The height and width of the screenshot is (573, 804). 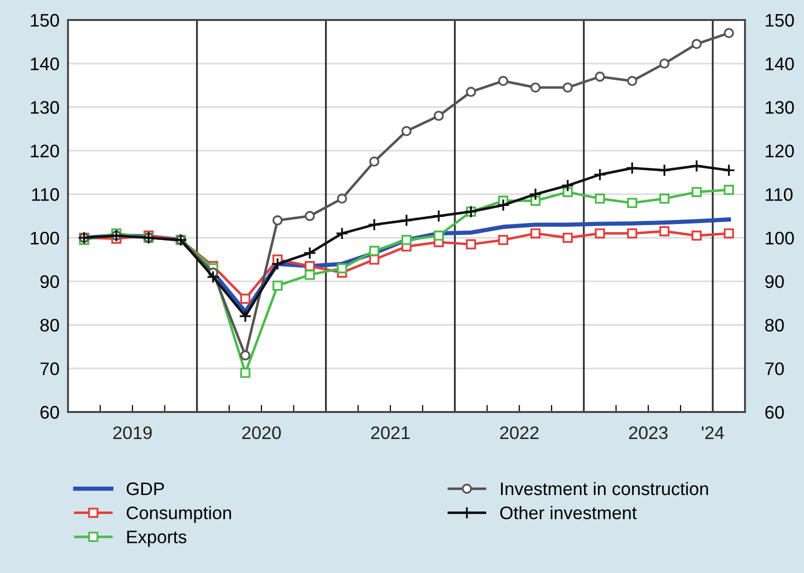 What do you see at coordinates (49, 412) in the screenshot?
I see `y-tick-label: 60` at bounding box center [49, 412].